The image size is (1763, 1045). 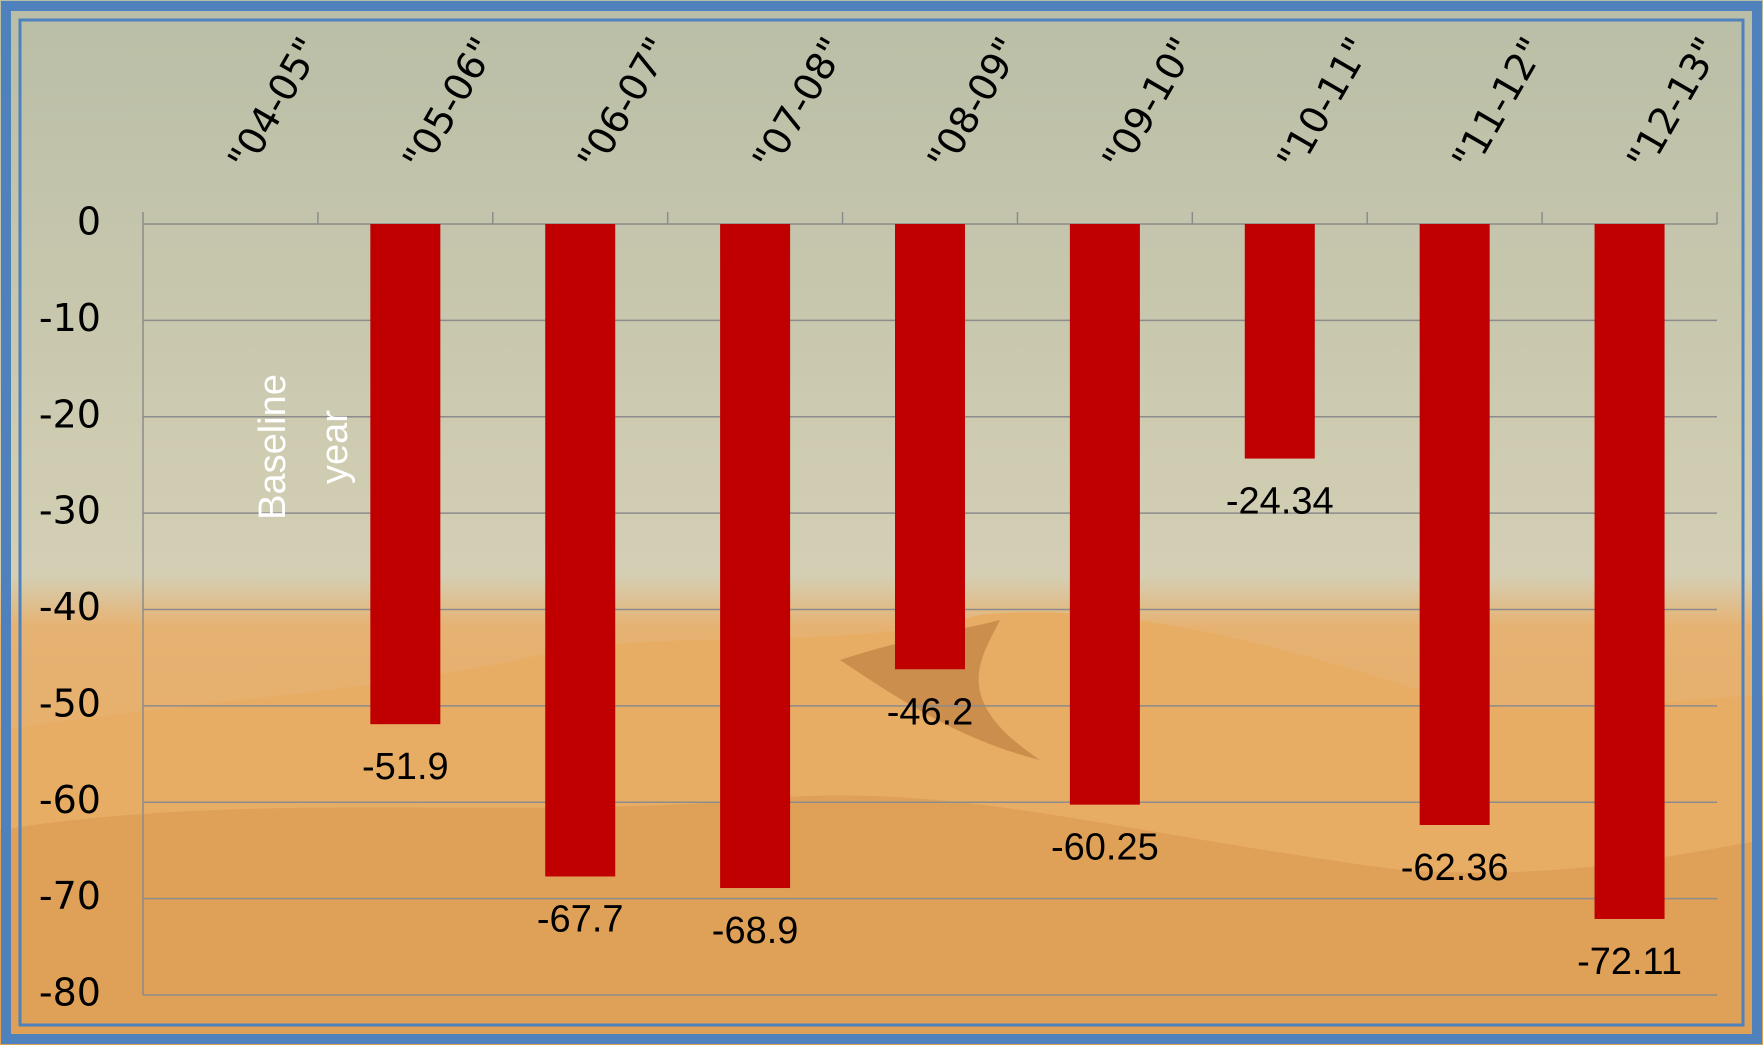 I want to click on value-label: -67.7, so click(x=580, y=919).